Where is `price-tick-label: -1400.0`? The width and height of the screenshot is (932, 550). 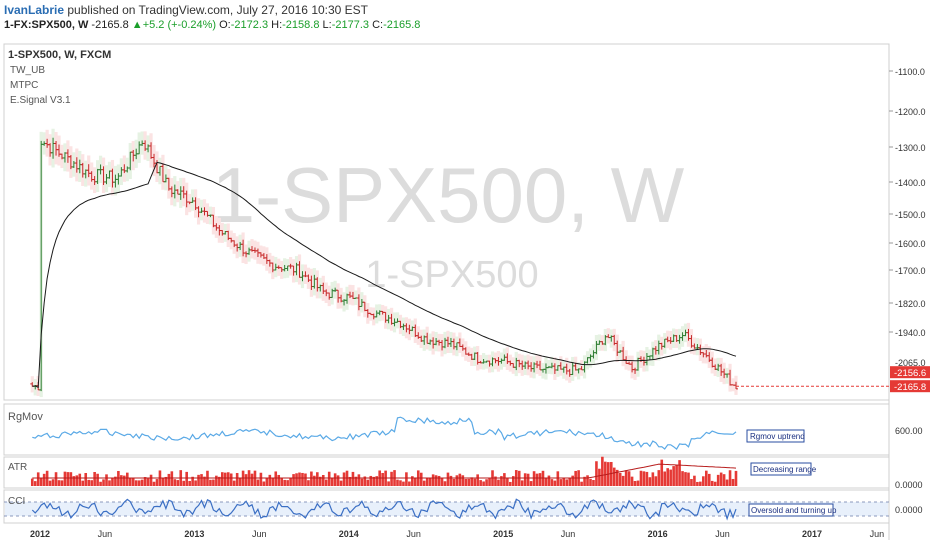 price-tick-label: -1400.0 is located at coordinates (910, 183).